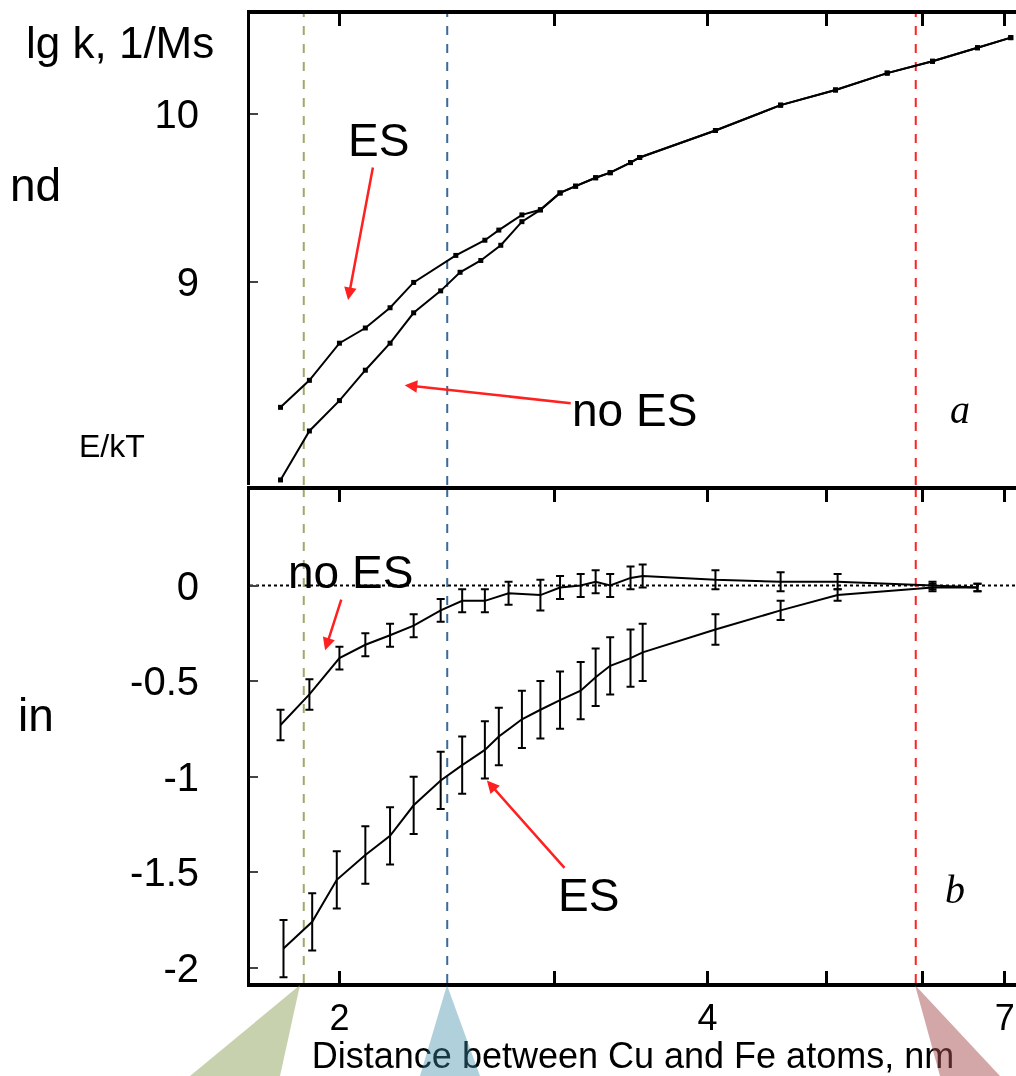 The width and height of the screenshot is (1016, 1076). I want to click on y-tick-label: 9, so click(187, 282).